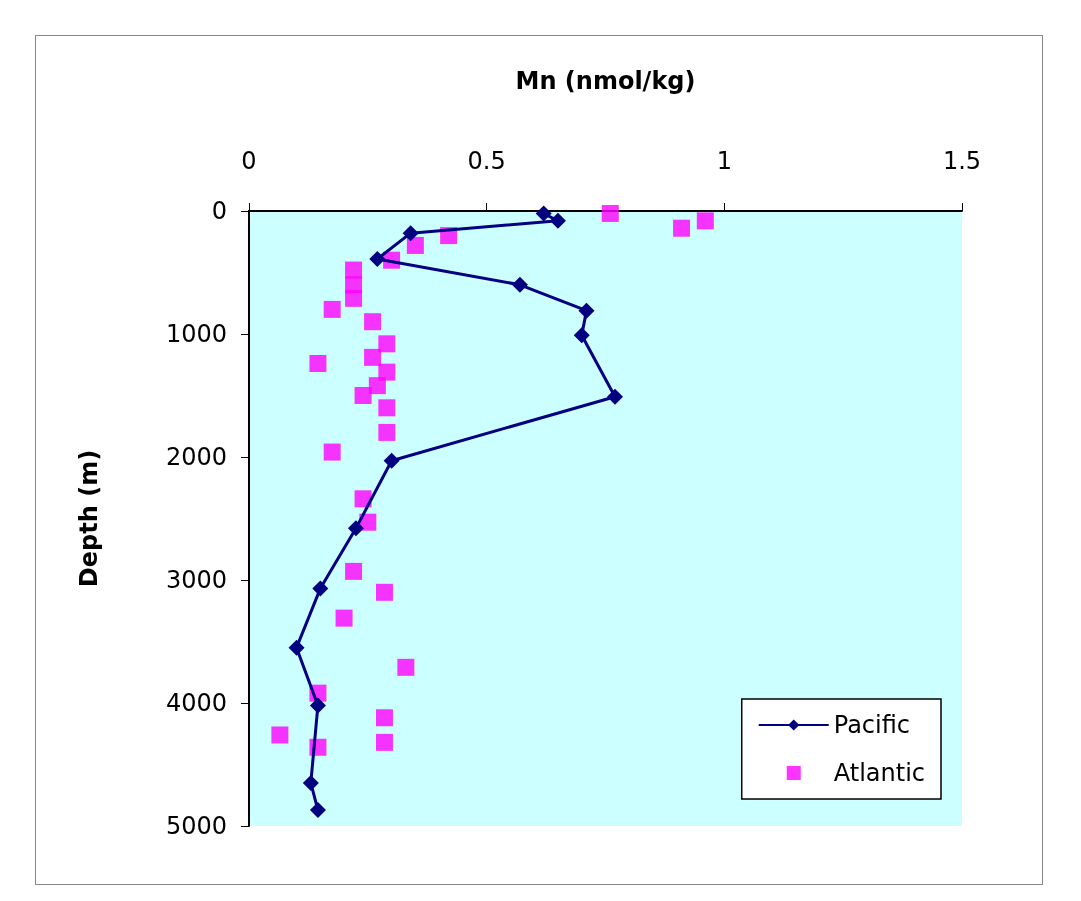 The height and width of the screenshot is (901, 1081). Describe the element at coordinates (872, 725) in the screenshot. I see `legend-label: Pacific` at that location.